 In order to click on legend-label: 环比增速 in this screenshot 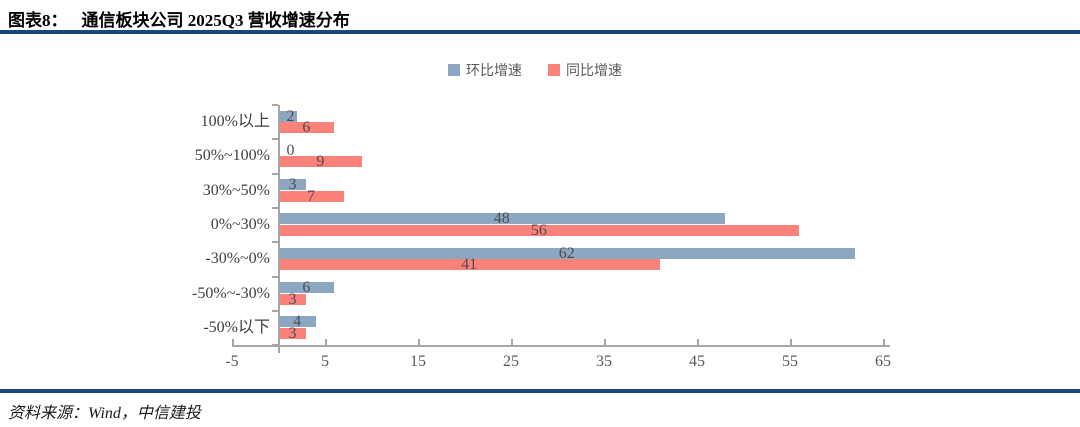, I will do `click(494, 70)`.